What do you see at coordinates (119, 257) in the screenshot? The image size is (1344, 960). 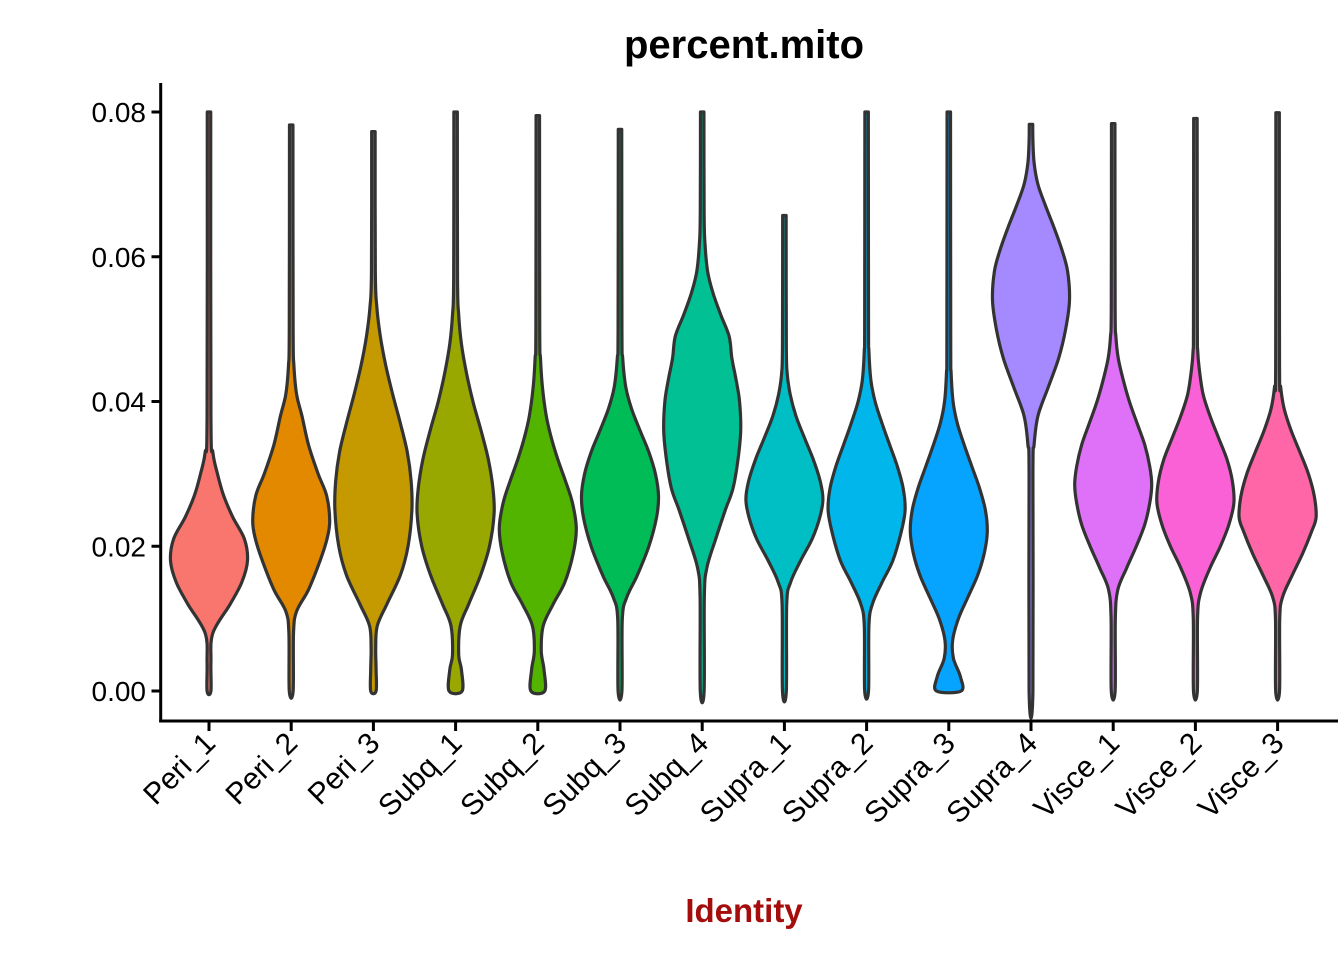 I see `y-tick-label: 0.06` at bounding box center [119, 257].